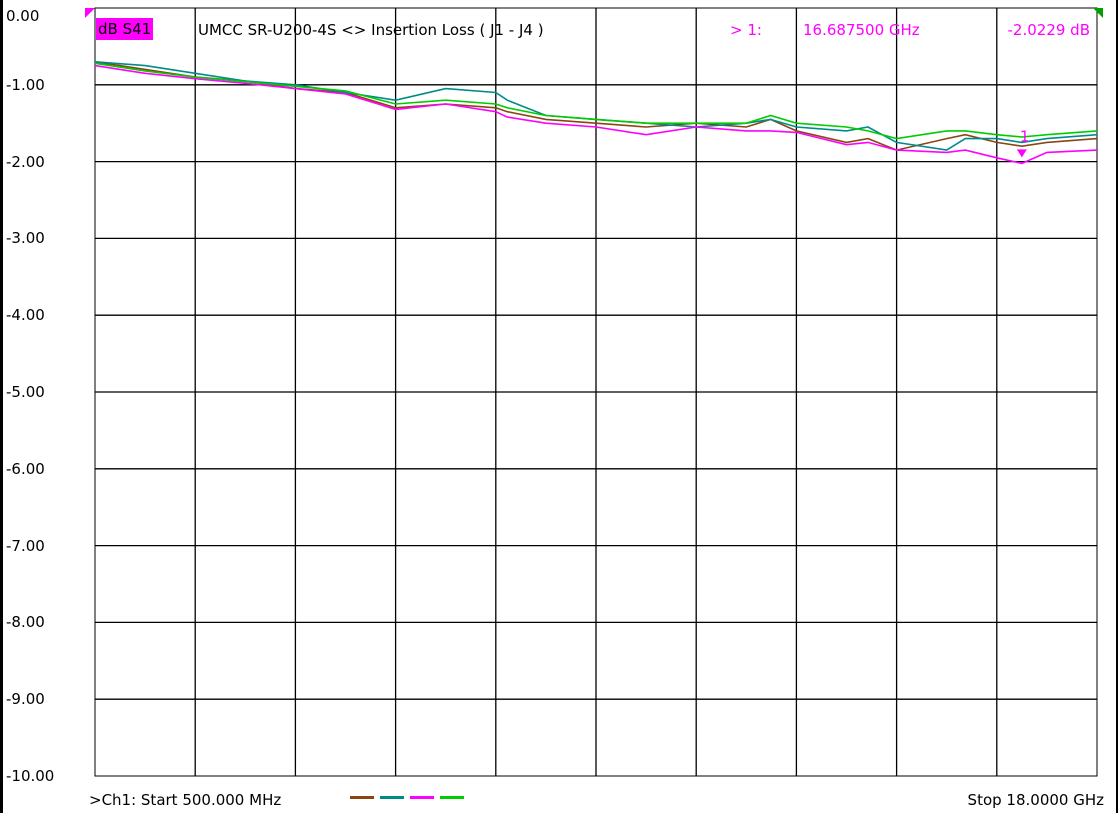 This screenshot has height=813, width=1118. What do you see at coordinates (30, 776) in the screenshot?
I see `y-tick-label: -10.00` at bounding box center [30, 776].